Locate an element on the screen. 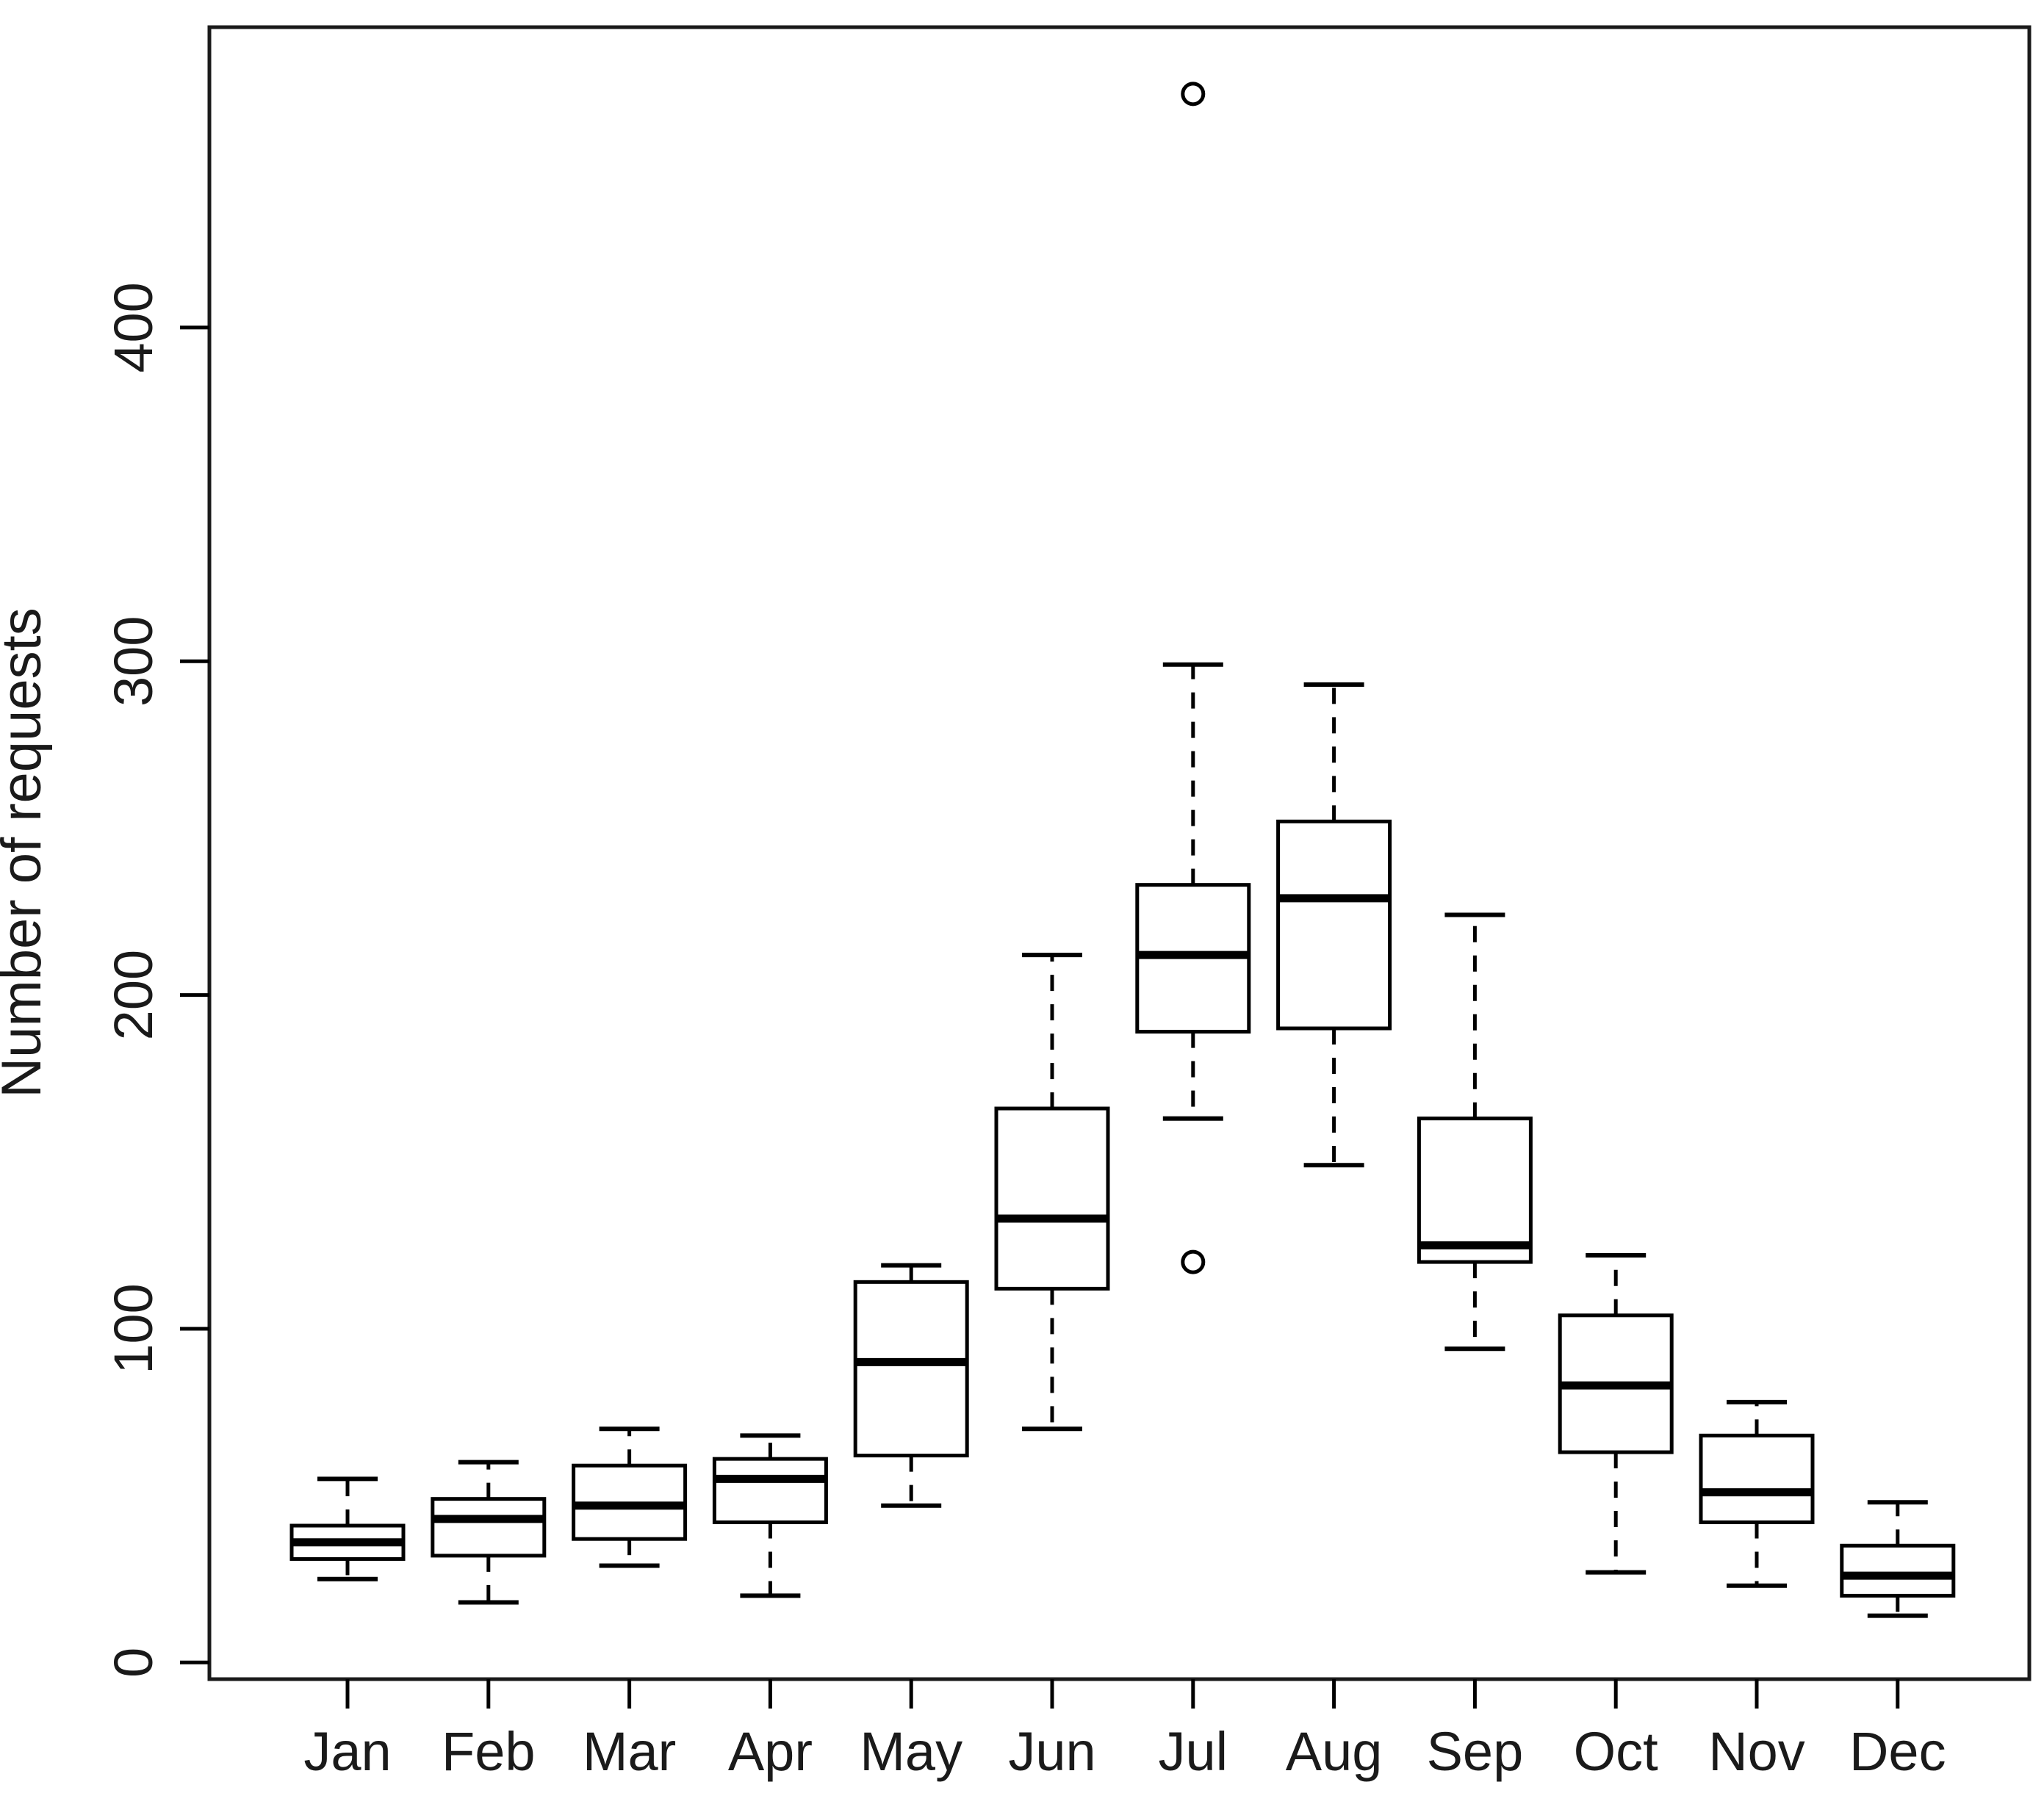  boxplot-apr is located at coordinates (770, 1515).